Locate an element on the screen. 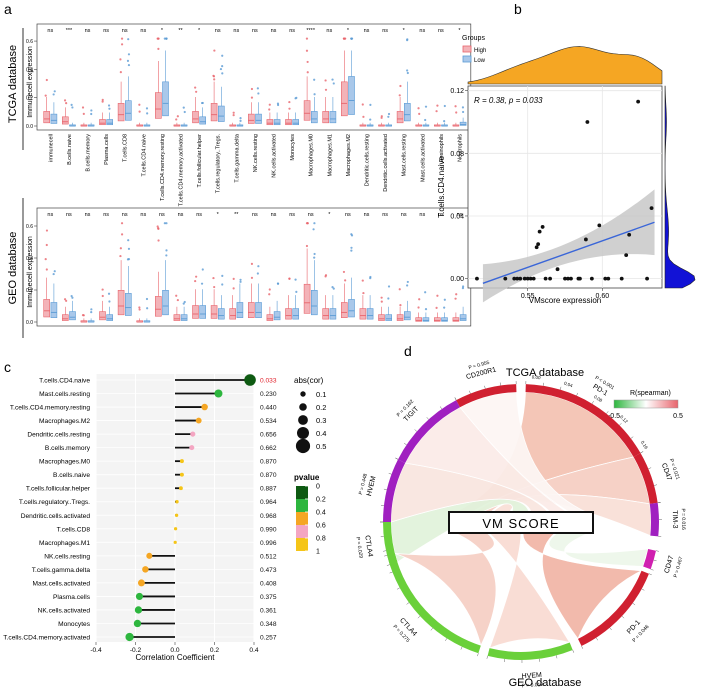 The image size is (708, 689). boxplot-ytick-label: 0.6 is located at coordinates (29, 42).